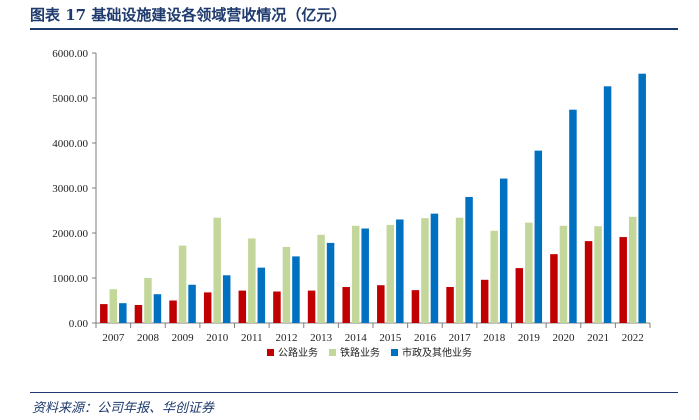 This screenshot has height=420, width=699. What do you see at coordinates (70, 279) in the screenshot?
I see `y-tick-label: 1000.00` at bounding box center [70, 279].